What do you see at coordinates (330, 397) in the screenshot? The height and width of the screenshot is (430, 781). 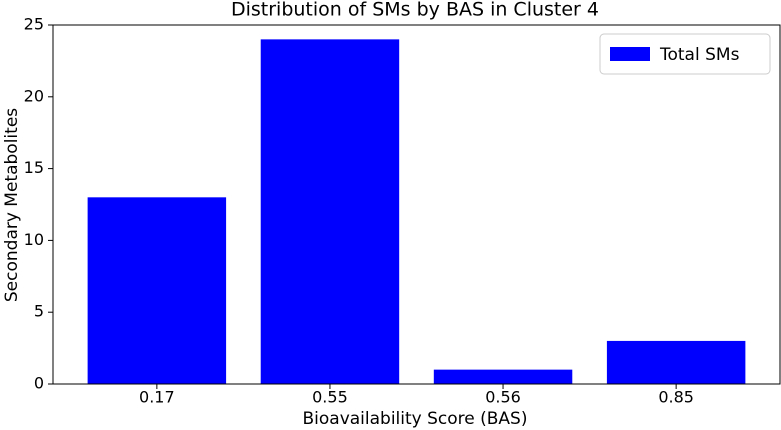 I see `x-tick-label: 0.55` at bounding box center [330, 397].